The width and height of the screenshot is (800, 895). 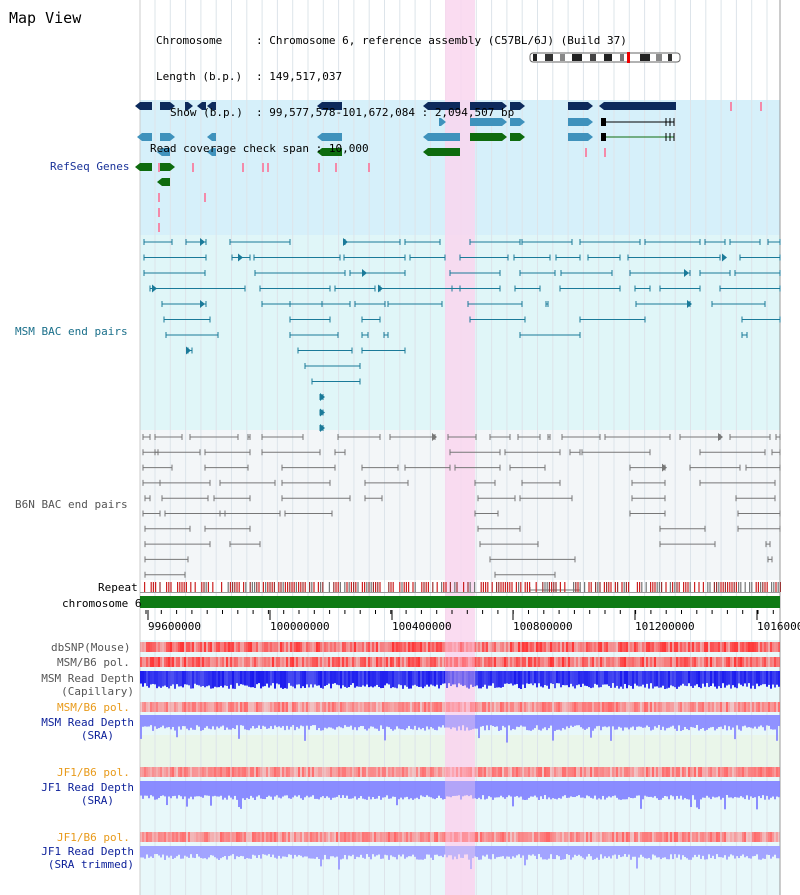 What do you see at coordinates (71, 504) in the screenshot?
I see `b6n-bac-track-label: B6N BAC end pairs` at bounding box center [71, 504].